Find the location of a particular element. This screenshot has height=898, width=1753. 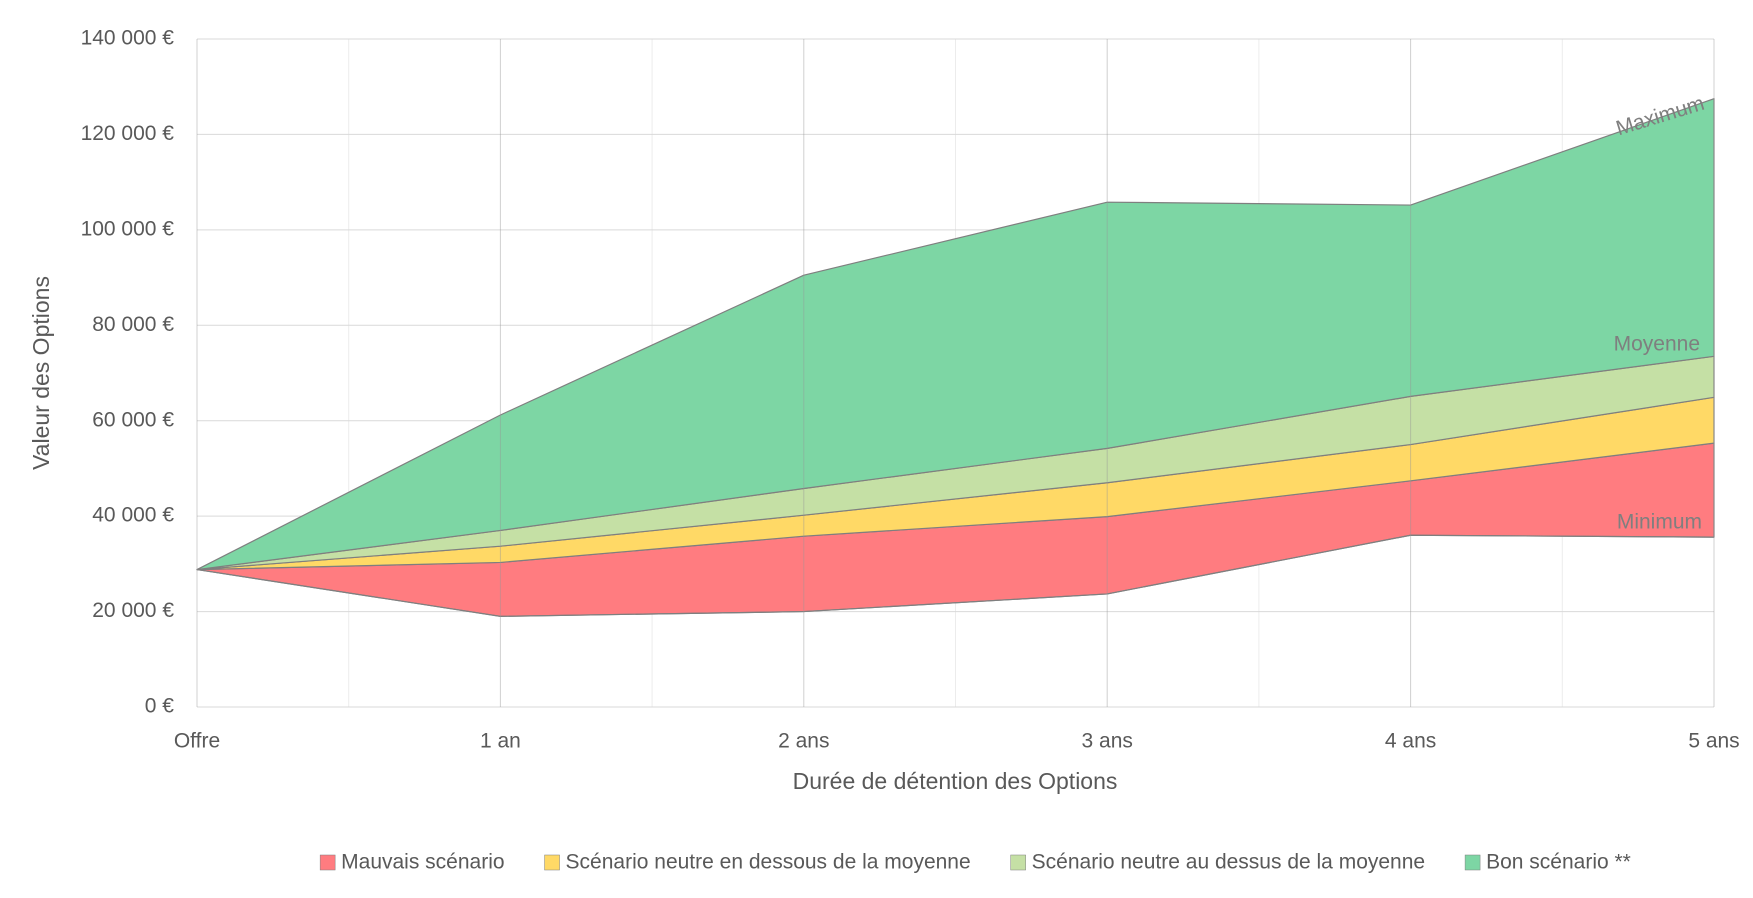

x-tick-label: 5 ans is located at coordinates (1713, 741).